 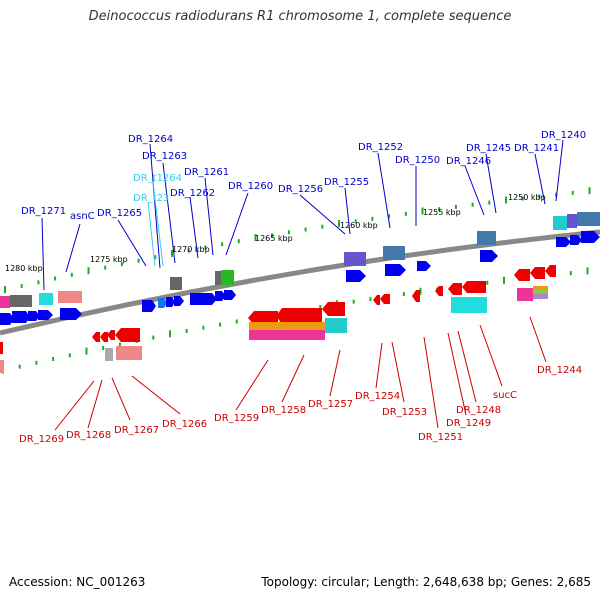 I want to click on gene-label-dr1249: DR_1249, so click(x=468, y=423).